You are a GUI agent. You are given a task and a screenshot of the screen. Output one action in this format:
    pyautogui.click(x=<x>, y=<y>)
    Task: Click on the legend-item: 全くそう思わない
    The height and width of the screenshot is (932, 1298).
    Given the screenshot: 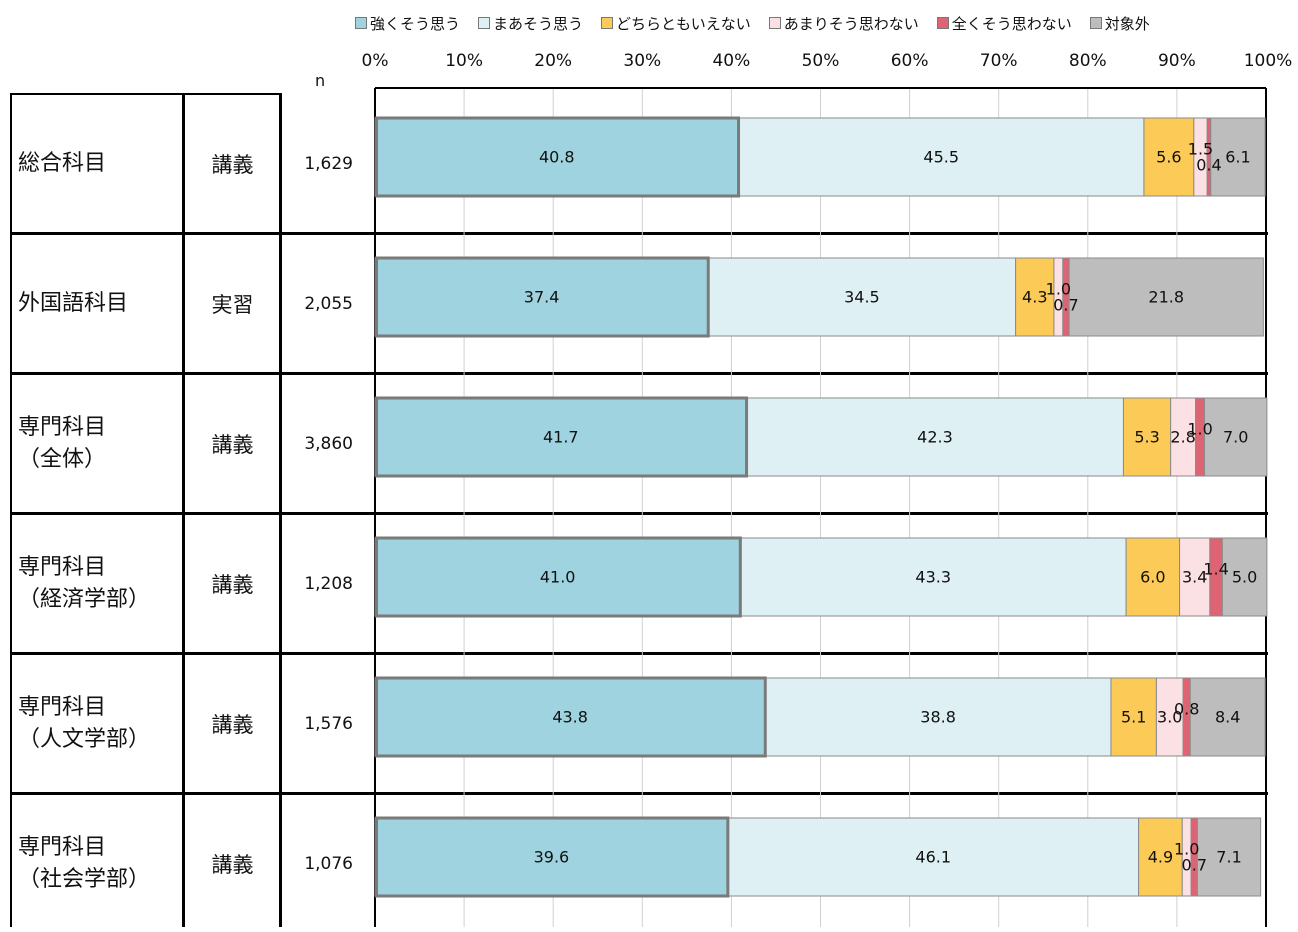 What is the action you would take?
    pyautogui.click(x=1004, y=23)
    